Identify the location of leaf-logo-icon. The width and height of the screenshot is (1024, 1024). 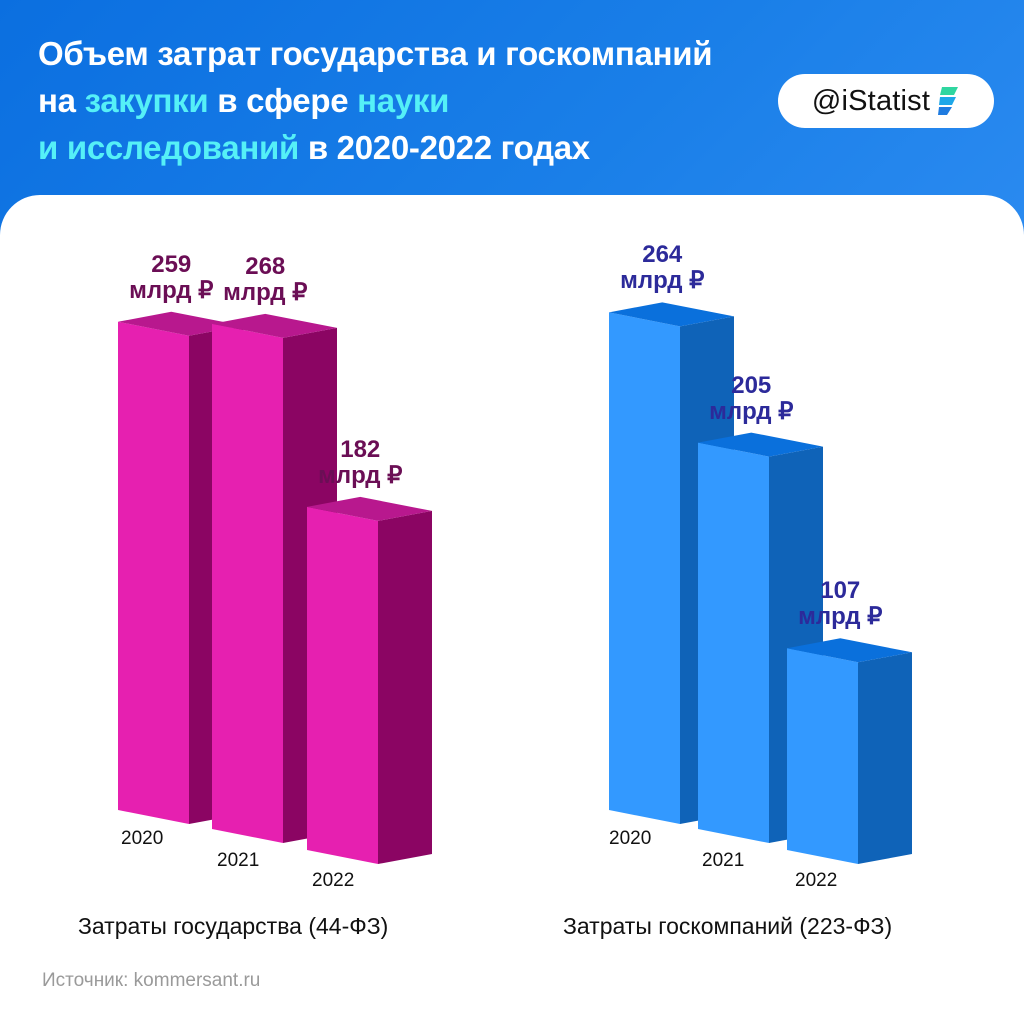
(948, 101).